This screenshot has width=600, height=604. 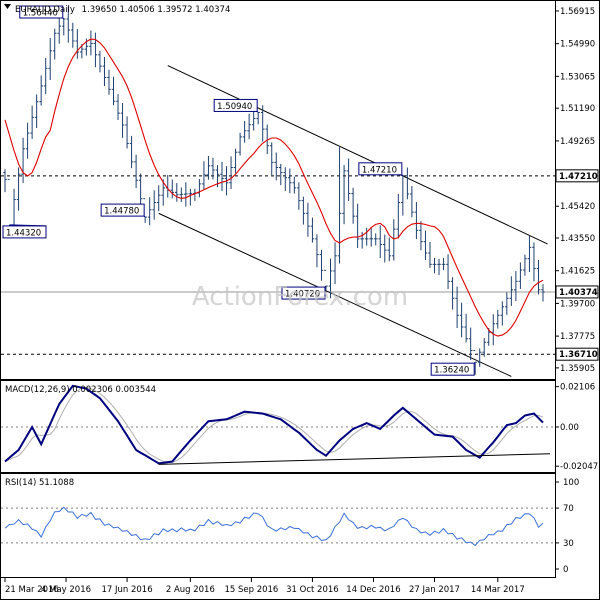 What do you see at coordinates (312, 590) in the screenshot?
I see `x-tick-label-5: 31 Oct 2016` at bounding box center [312, 590].